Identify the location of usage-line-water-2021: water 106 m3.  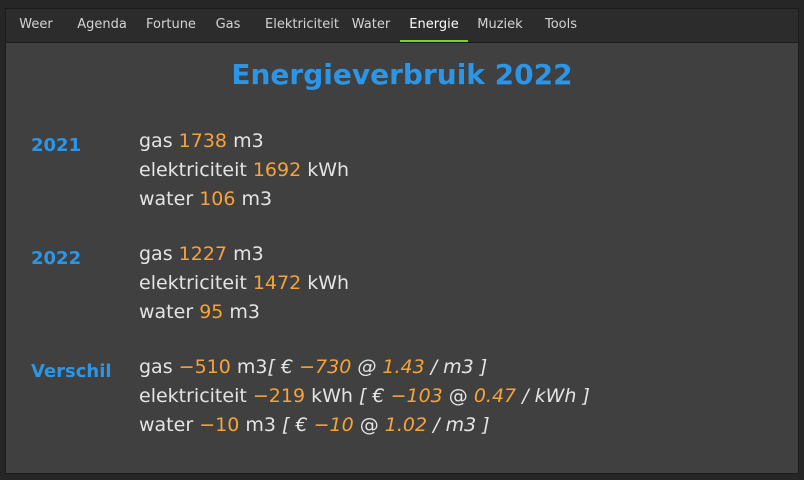
(205, 199).